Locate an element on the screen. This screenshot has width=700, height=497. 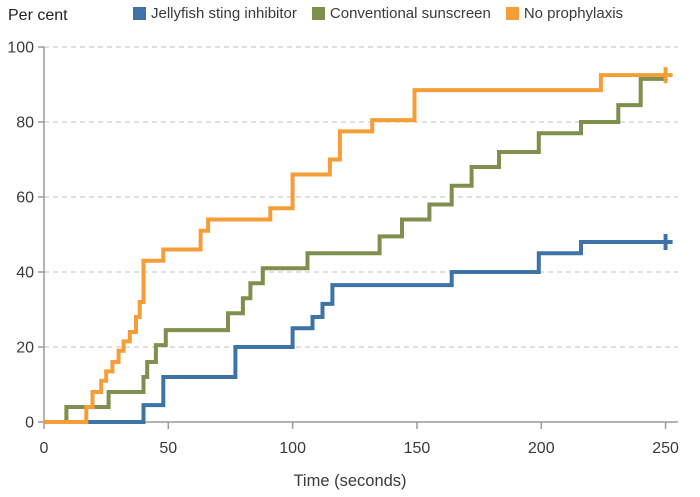
x-tick-label: 250 is located at coordinates (665, 448).